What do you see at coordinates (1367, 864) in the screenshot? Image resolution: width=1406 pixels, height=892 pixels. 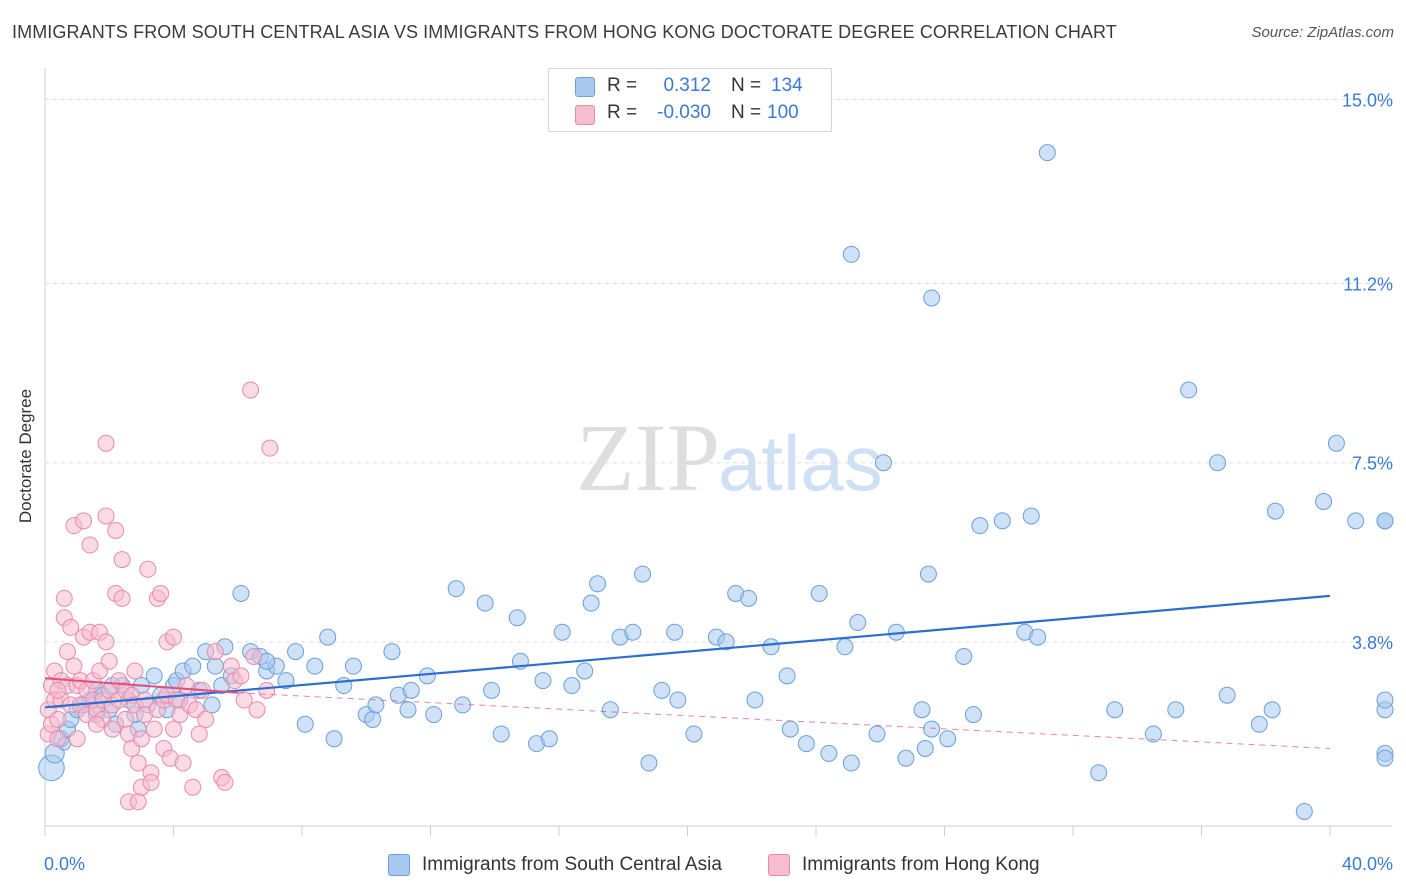 I see `x-tick-label-1: 40.0%` at bounding box center [1367, 864].